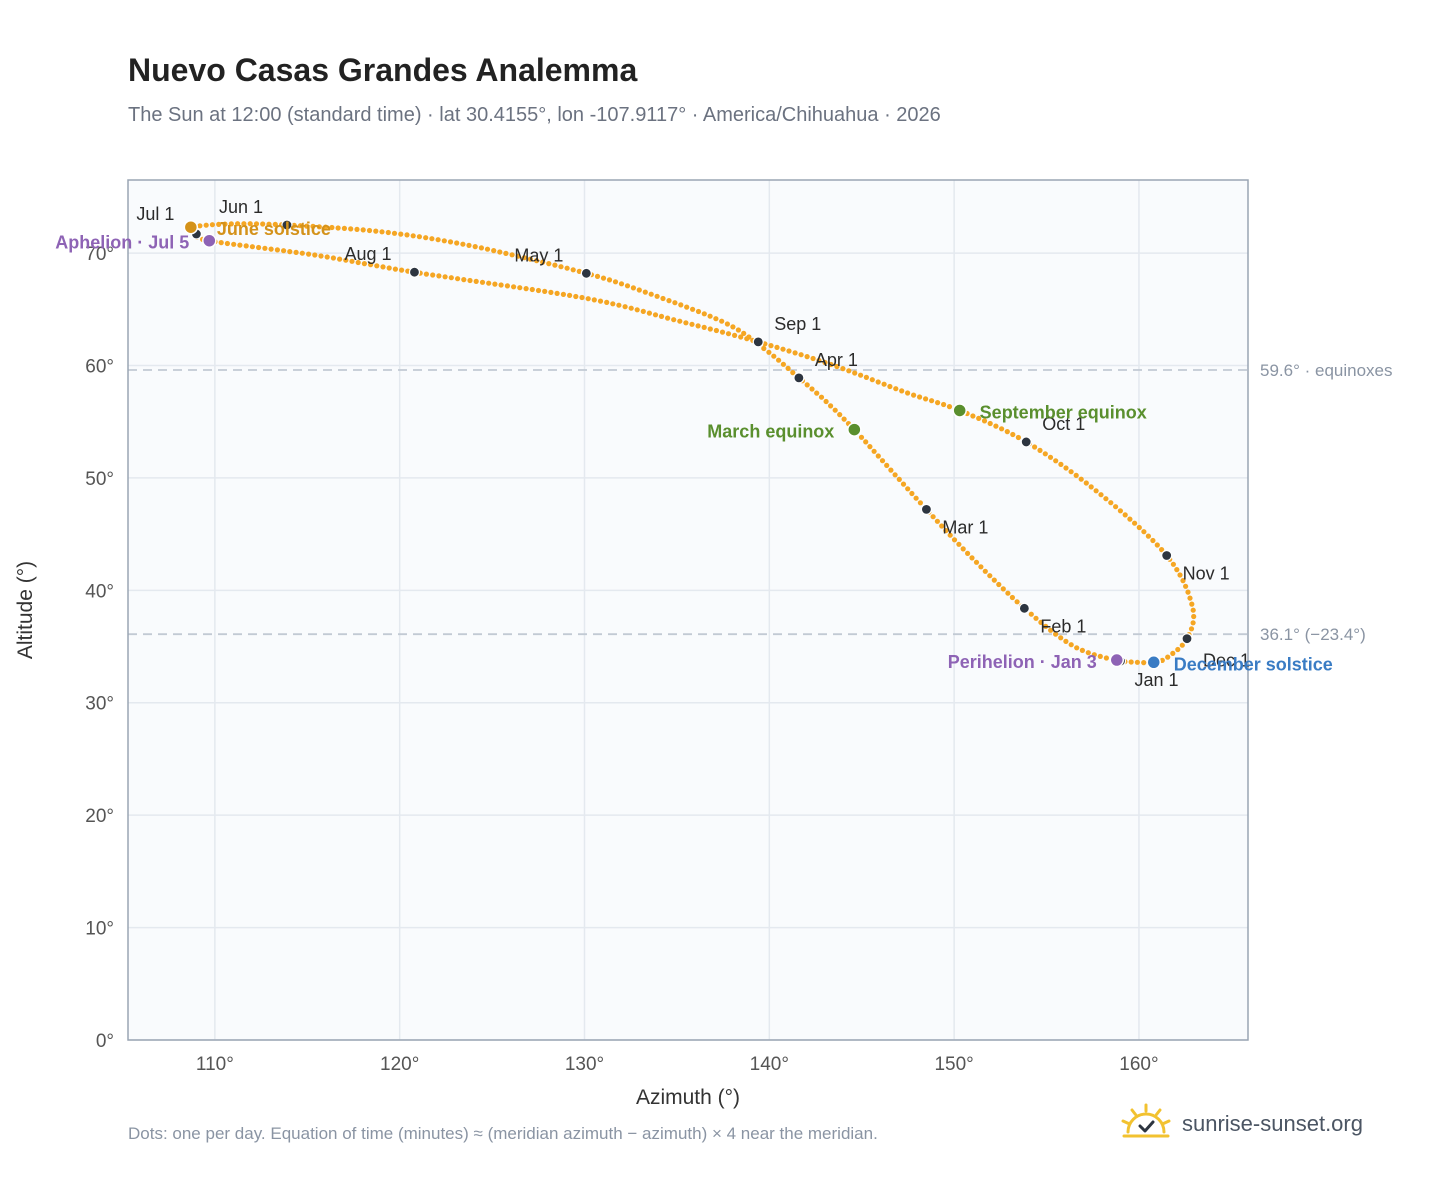 This screenshot has height=1188, width=1448. Describe the element at coordinates (769, 1064) in the screenshot. I see `x-tick-label: 140°` at that location.